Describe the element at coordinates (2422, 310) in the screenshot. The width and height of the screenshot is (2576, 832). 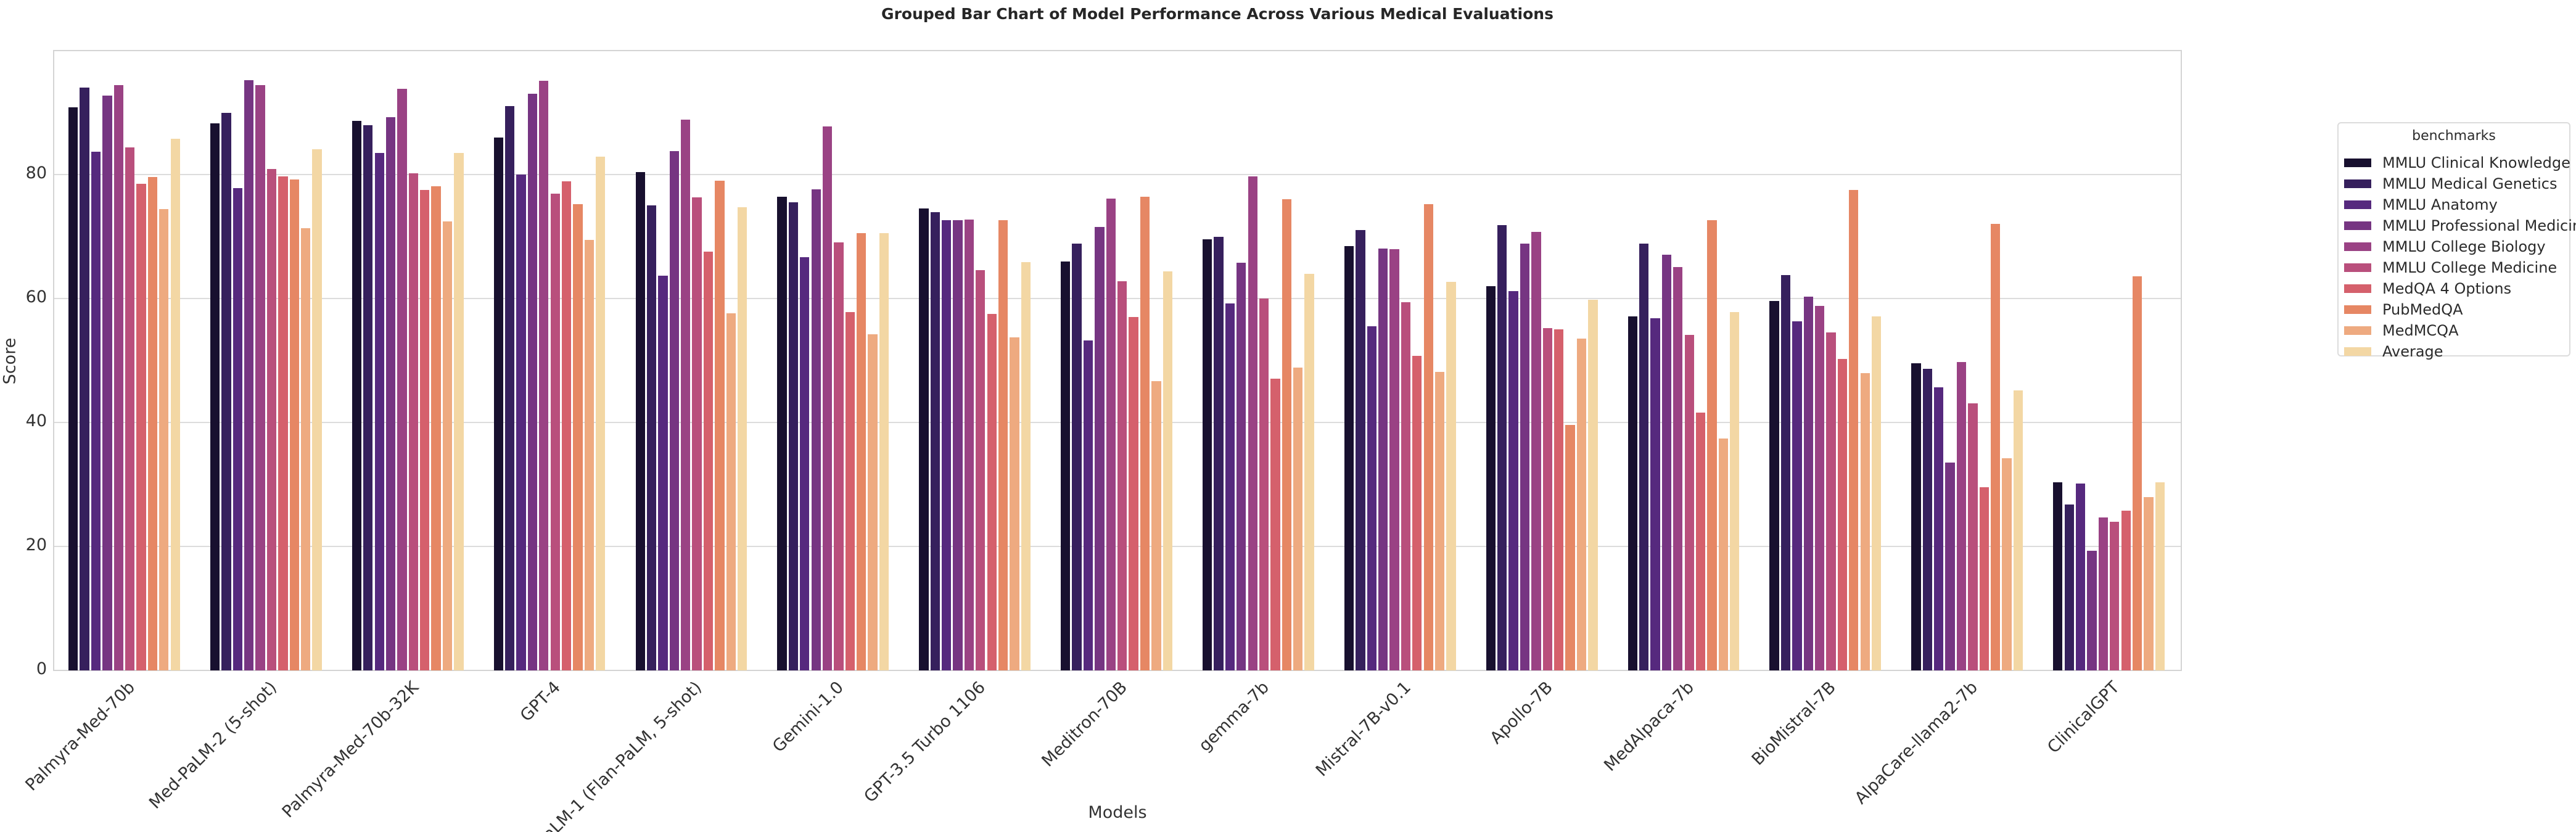
I see `legend-label: PubMedQA` at that location.